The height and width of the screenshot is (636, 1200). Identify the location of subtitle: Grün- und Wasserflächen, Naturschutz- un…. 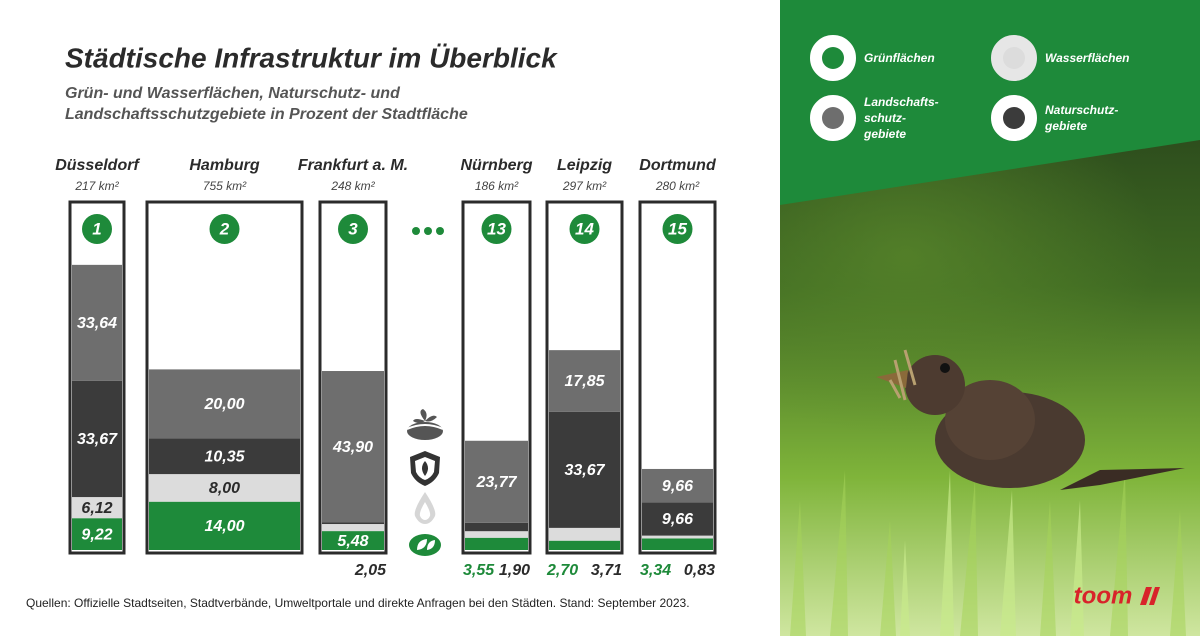
(233, 93).